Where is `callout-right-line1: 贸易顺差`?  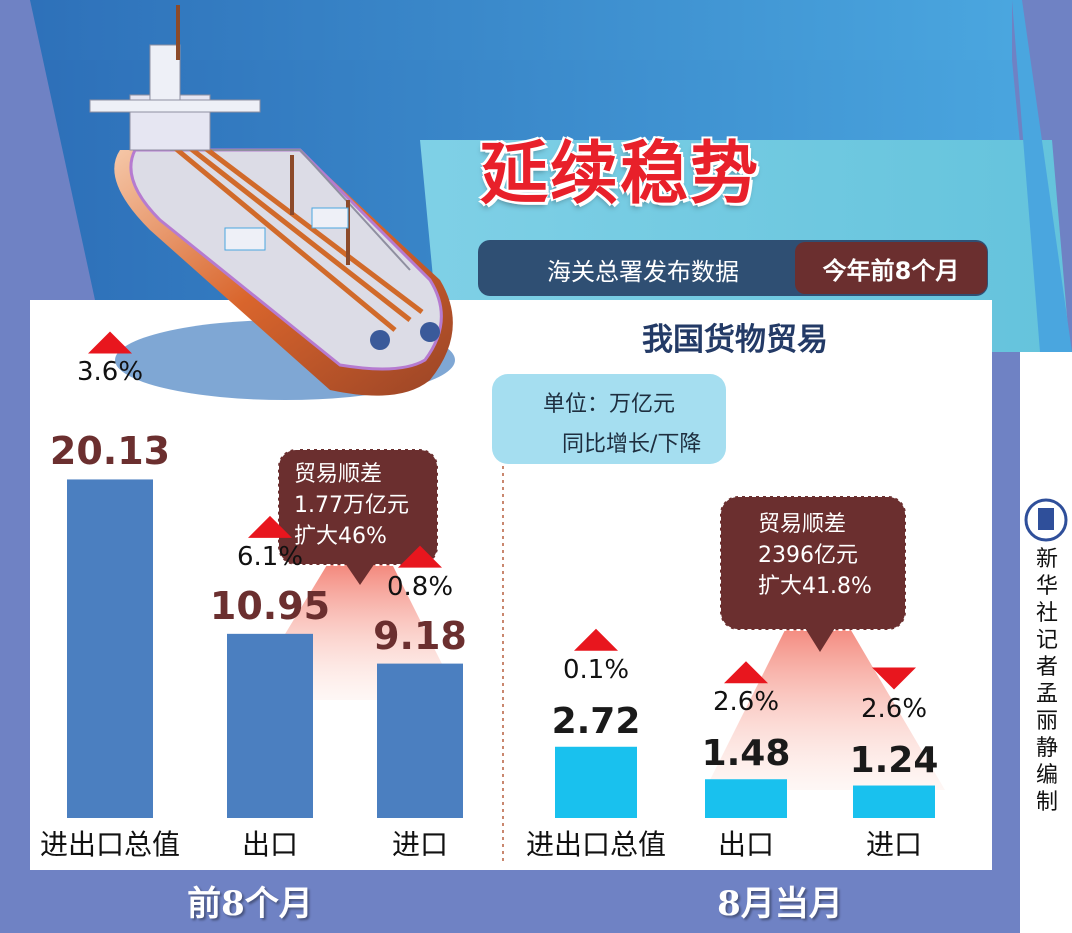
callout-right-line1: 贸易顺差 is located at coordinates (802, 524).